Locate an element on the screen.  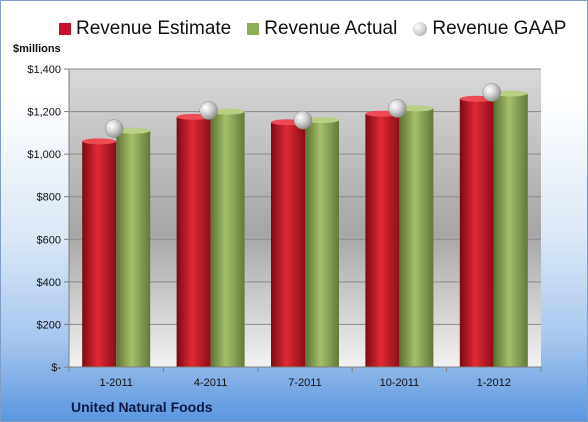
x-tick-label: 1-2012 is located at coordinates (494, 383).